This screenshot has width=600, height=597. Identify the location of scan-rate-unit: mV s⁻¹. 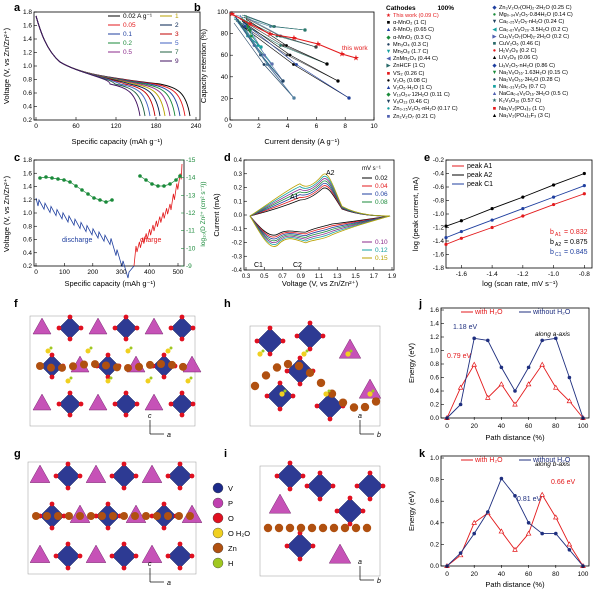
(371, 169).